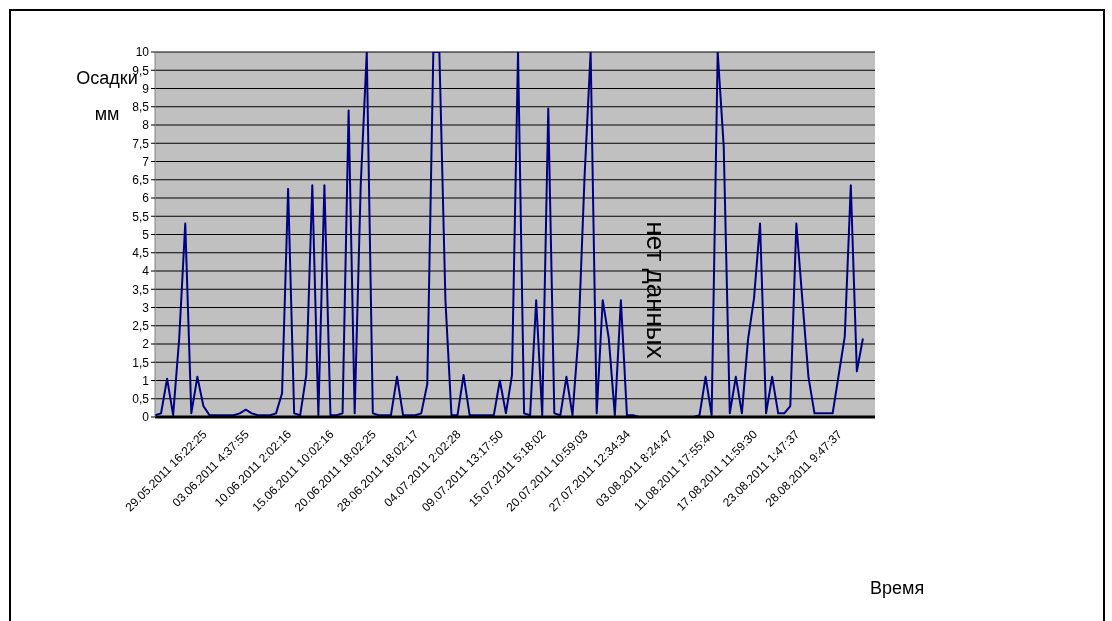  I want to click on y-tick-label: 3,5, so click(141, 289).